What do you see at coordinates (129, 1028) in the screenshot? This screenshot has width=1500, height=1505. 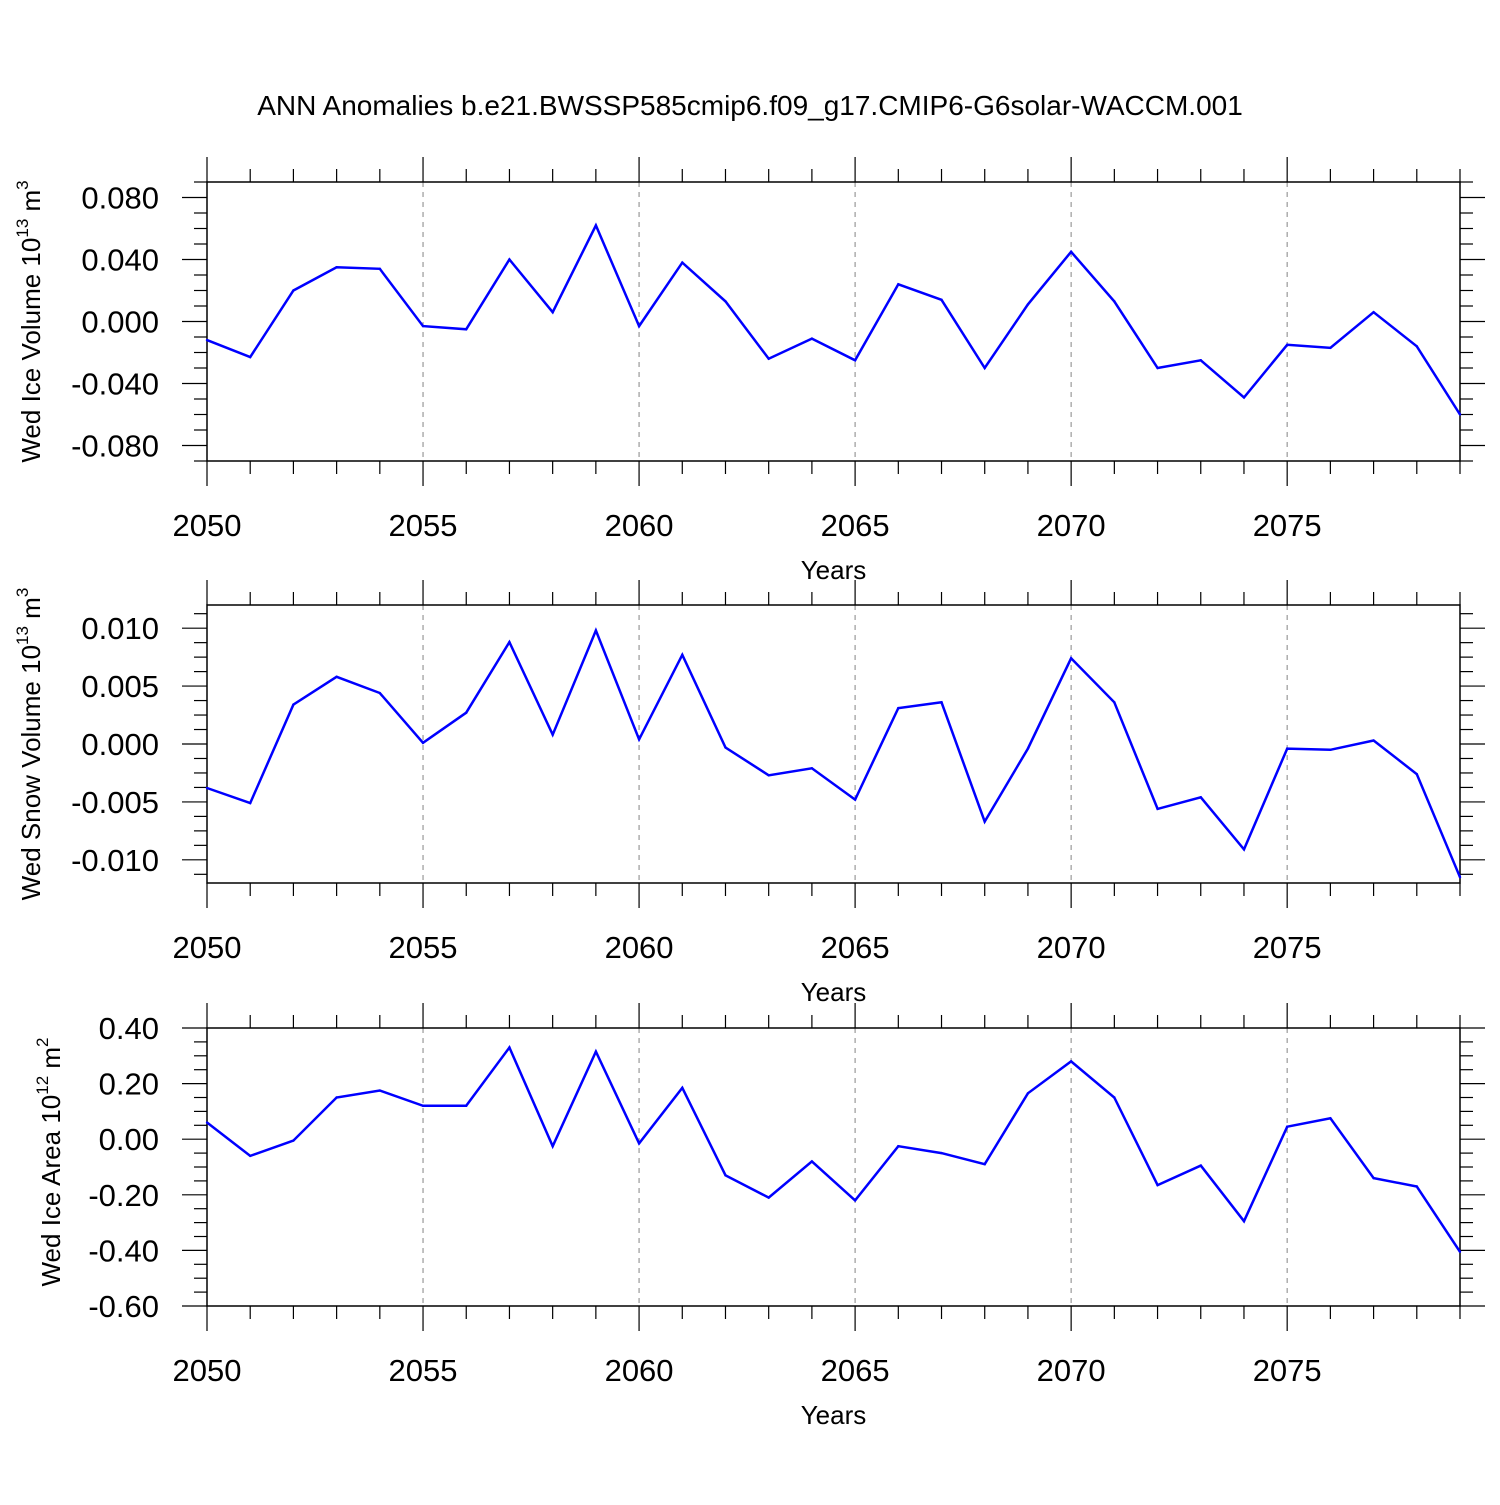 I see `y-tick-label: 0.40` at bounding box center [129, 1028].